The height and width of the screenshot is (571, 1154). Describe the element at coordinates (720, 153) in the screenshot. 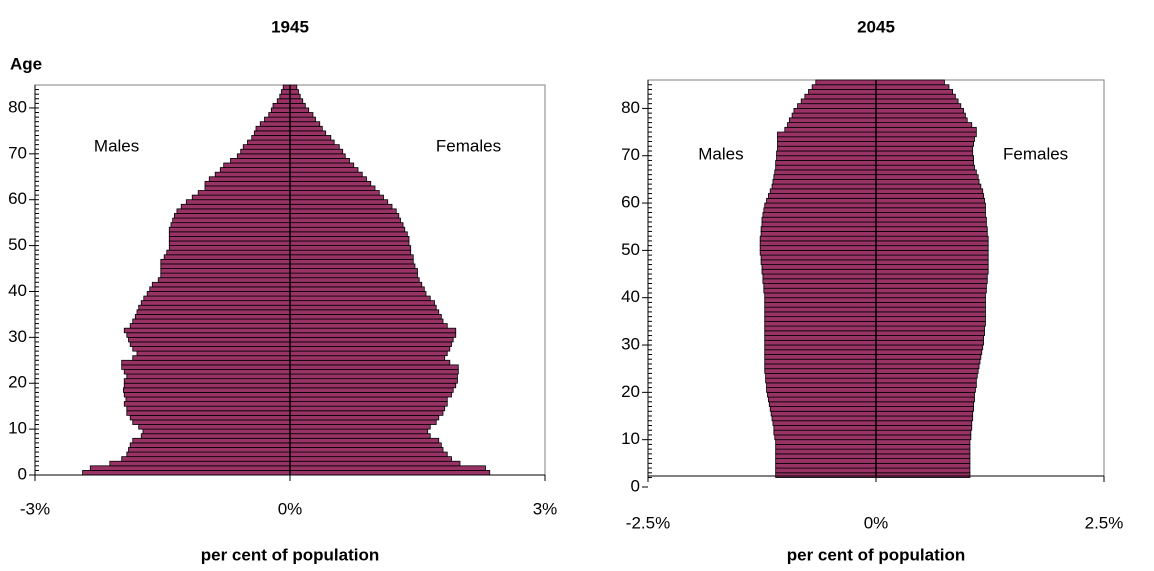

I see `left-label: Males` at that location.